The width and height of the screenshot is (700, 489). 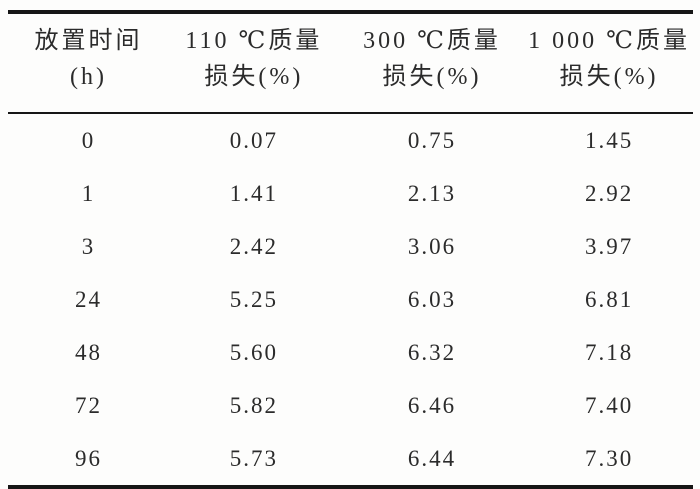 I want to click on column-header-300c: 300 ℃质量 损失(%), so click(x=432, y=62).